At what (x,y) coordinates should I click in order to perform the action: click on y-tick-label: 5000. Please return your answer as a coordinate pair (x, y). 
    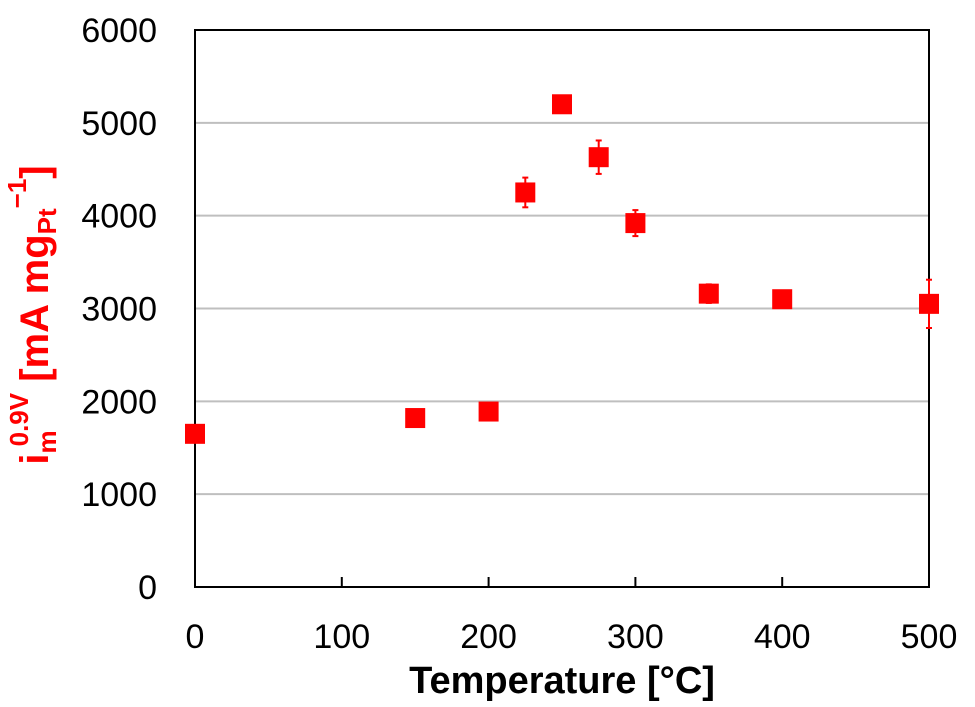
    Looking at the image, I should click on (119, 124).